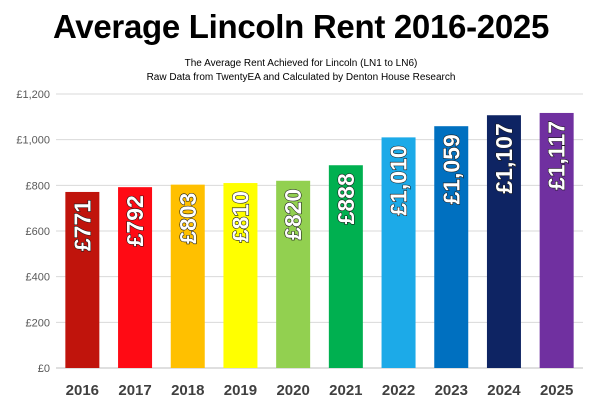  What do you see at coordinates (33, 141) in the screenshot?
I see `y-tick-label: £1,000` at bounding box center [33, 141].